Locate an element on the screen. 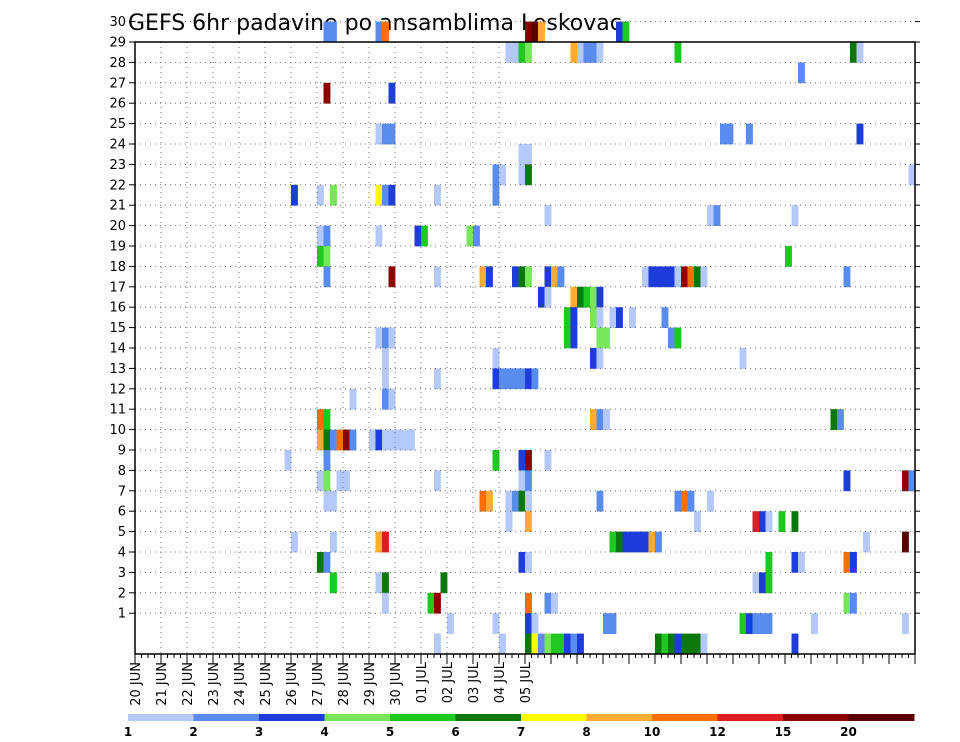 This screenshot has height=742, width=960. x-tick-label: 23 JUN is located at coordinates (214, 684).